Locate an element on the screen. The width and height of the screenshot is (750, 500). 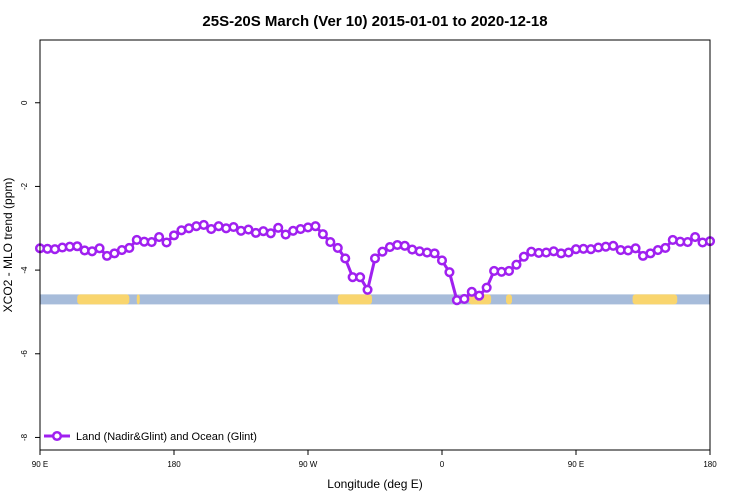
y-tick-label: 0 is located at coordinates (24, 102).